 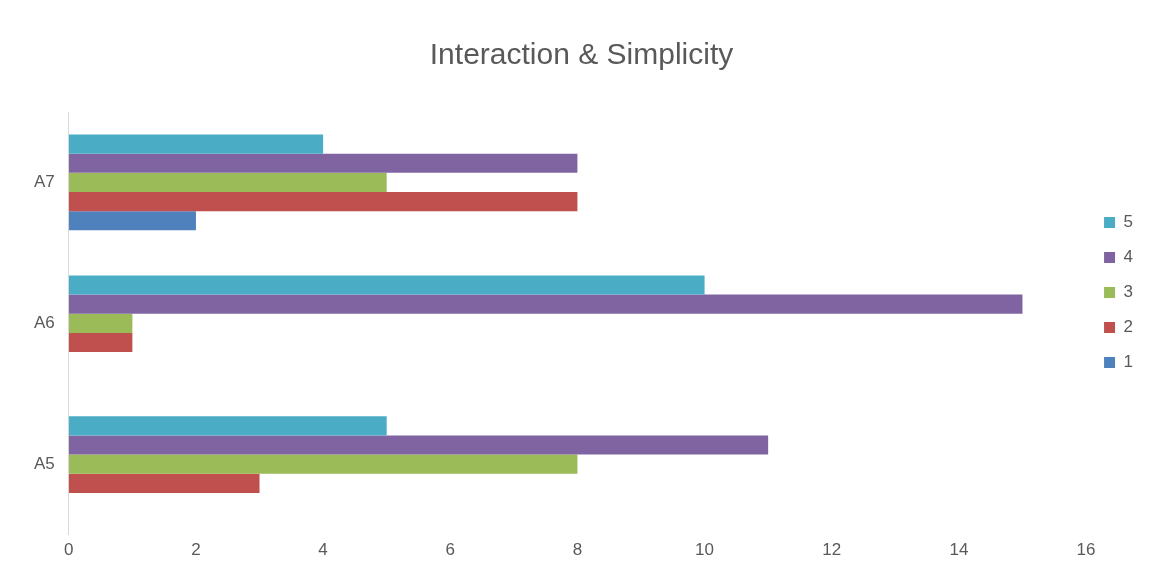 What do you see at coordinates (577, 550) in the screenshot?
I see `x-tick-label: 8` at bounding box center [577, 550].